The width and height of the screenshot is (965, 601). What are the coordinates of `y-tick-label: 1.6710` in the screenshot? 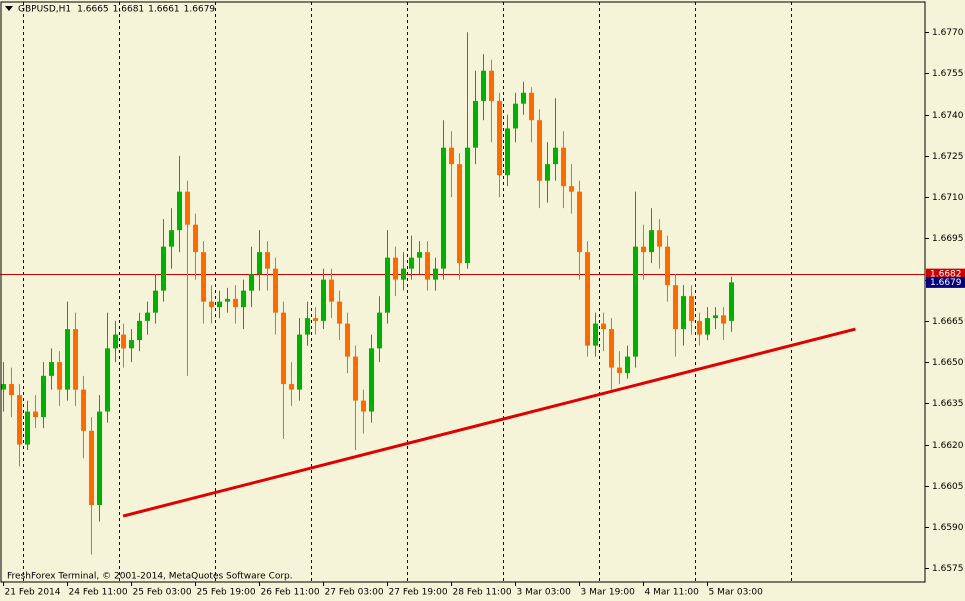 It's located at (948, 198).